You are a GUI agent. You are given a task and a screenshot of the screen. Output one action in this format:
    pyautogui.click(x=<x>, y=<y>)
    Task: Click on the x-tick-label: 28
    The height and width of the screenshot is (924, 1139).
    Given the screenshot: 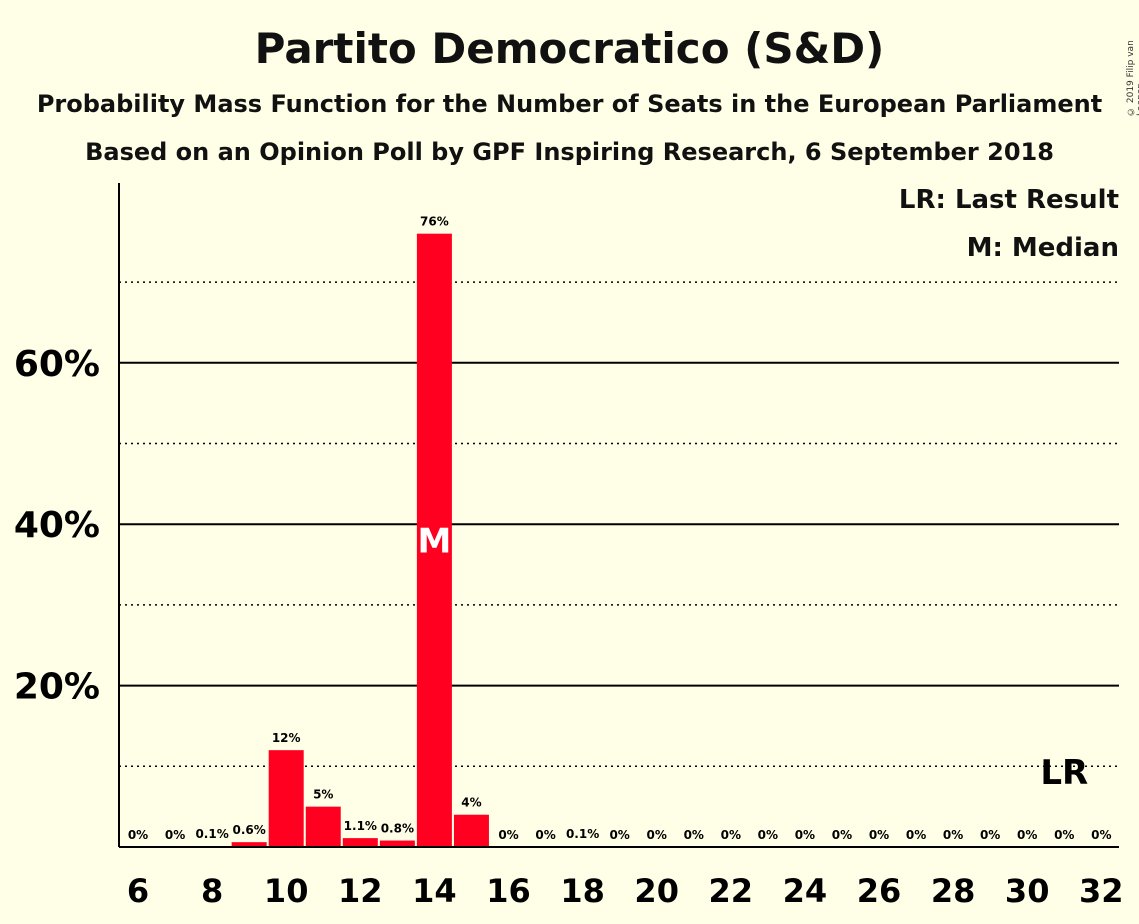 What is the action you would take?
    pyautogui.click(x=953, y=891)
    